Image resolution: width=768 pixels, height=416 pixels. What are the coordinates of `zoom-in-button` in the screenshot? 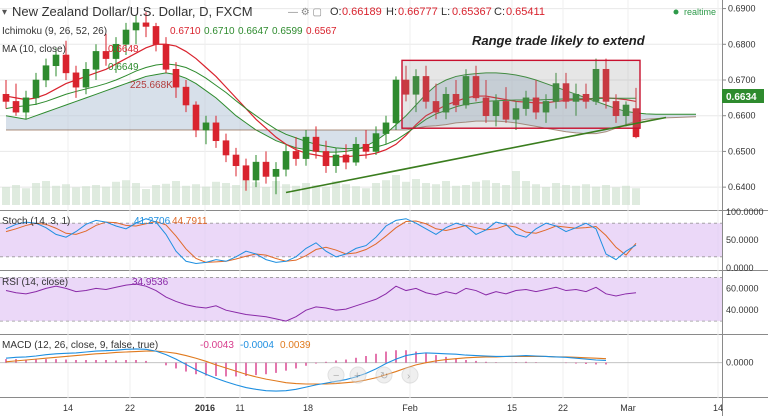 It's located at (358, 375).